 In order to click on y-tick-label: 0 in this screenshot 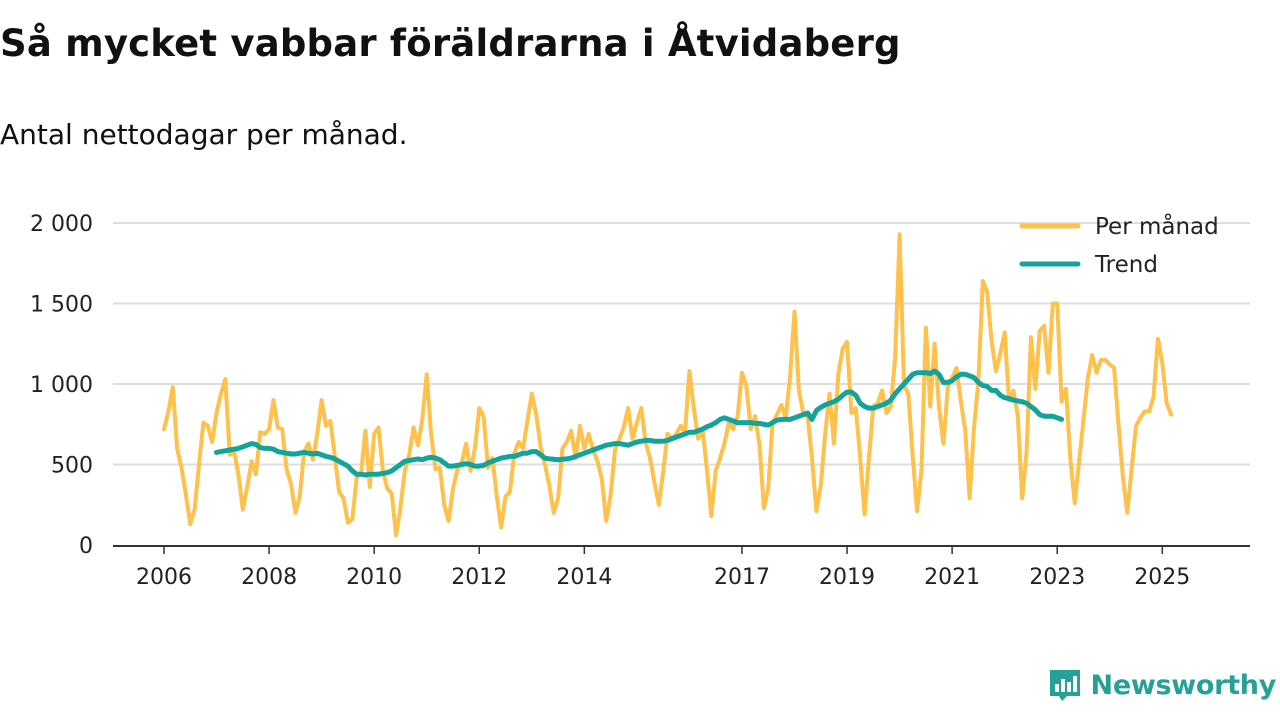, I will do `click(86, 546)`.